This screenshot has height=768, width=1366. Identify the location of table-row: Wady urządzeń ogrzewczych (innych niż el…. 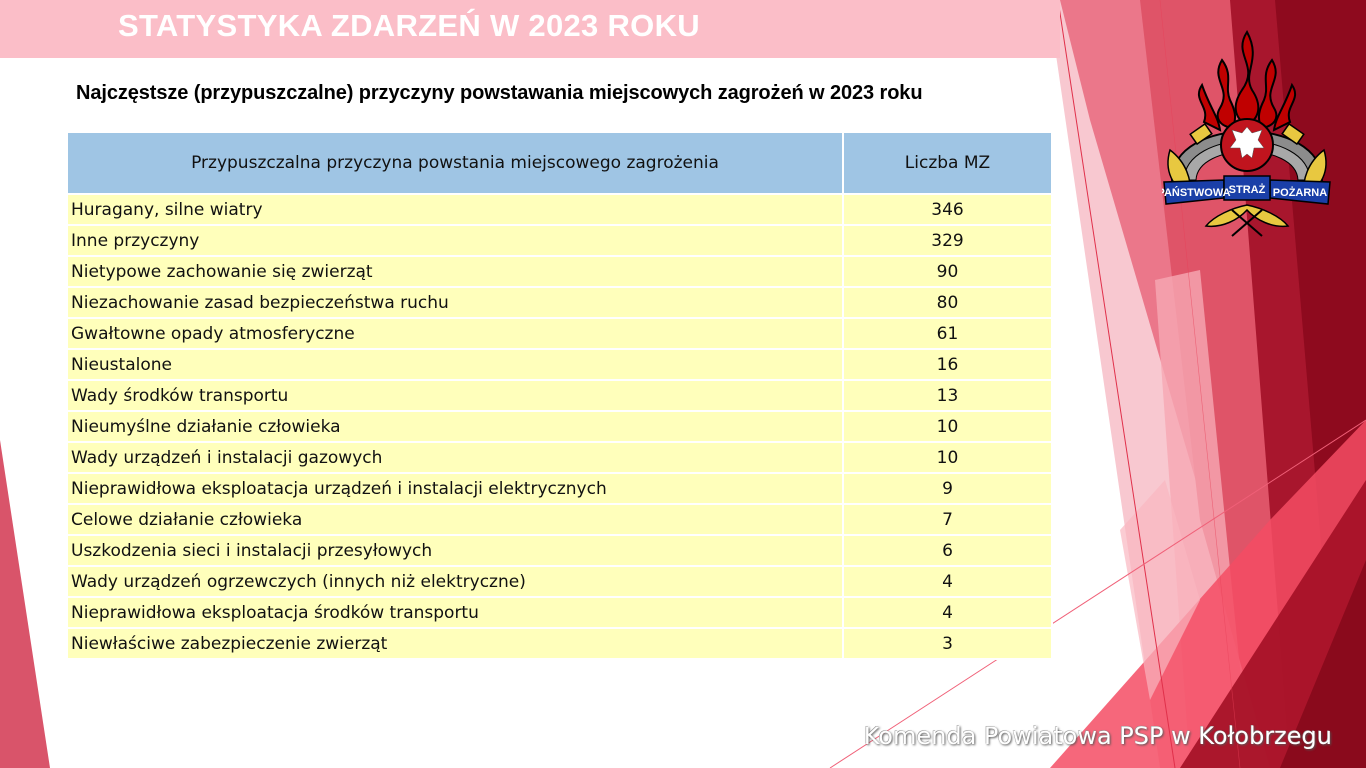
(559, 581).